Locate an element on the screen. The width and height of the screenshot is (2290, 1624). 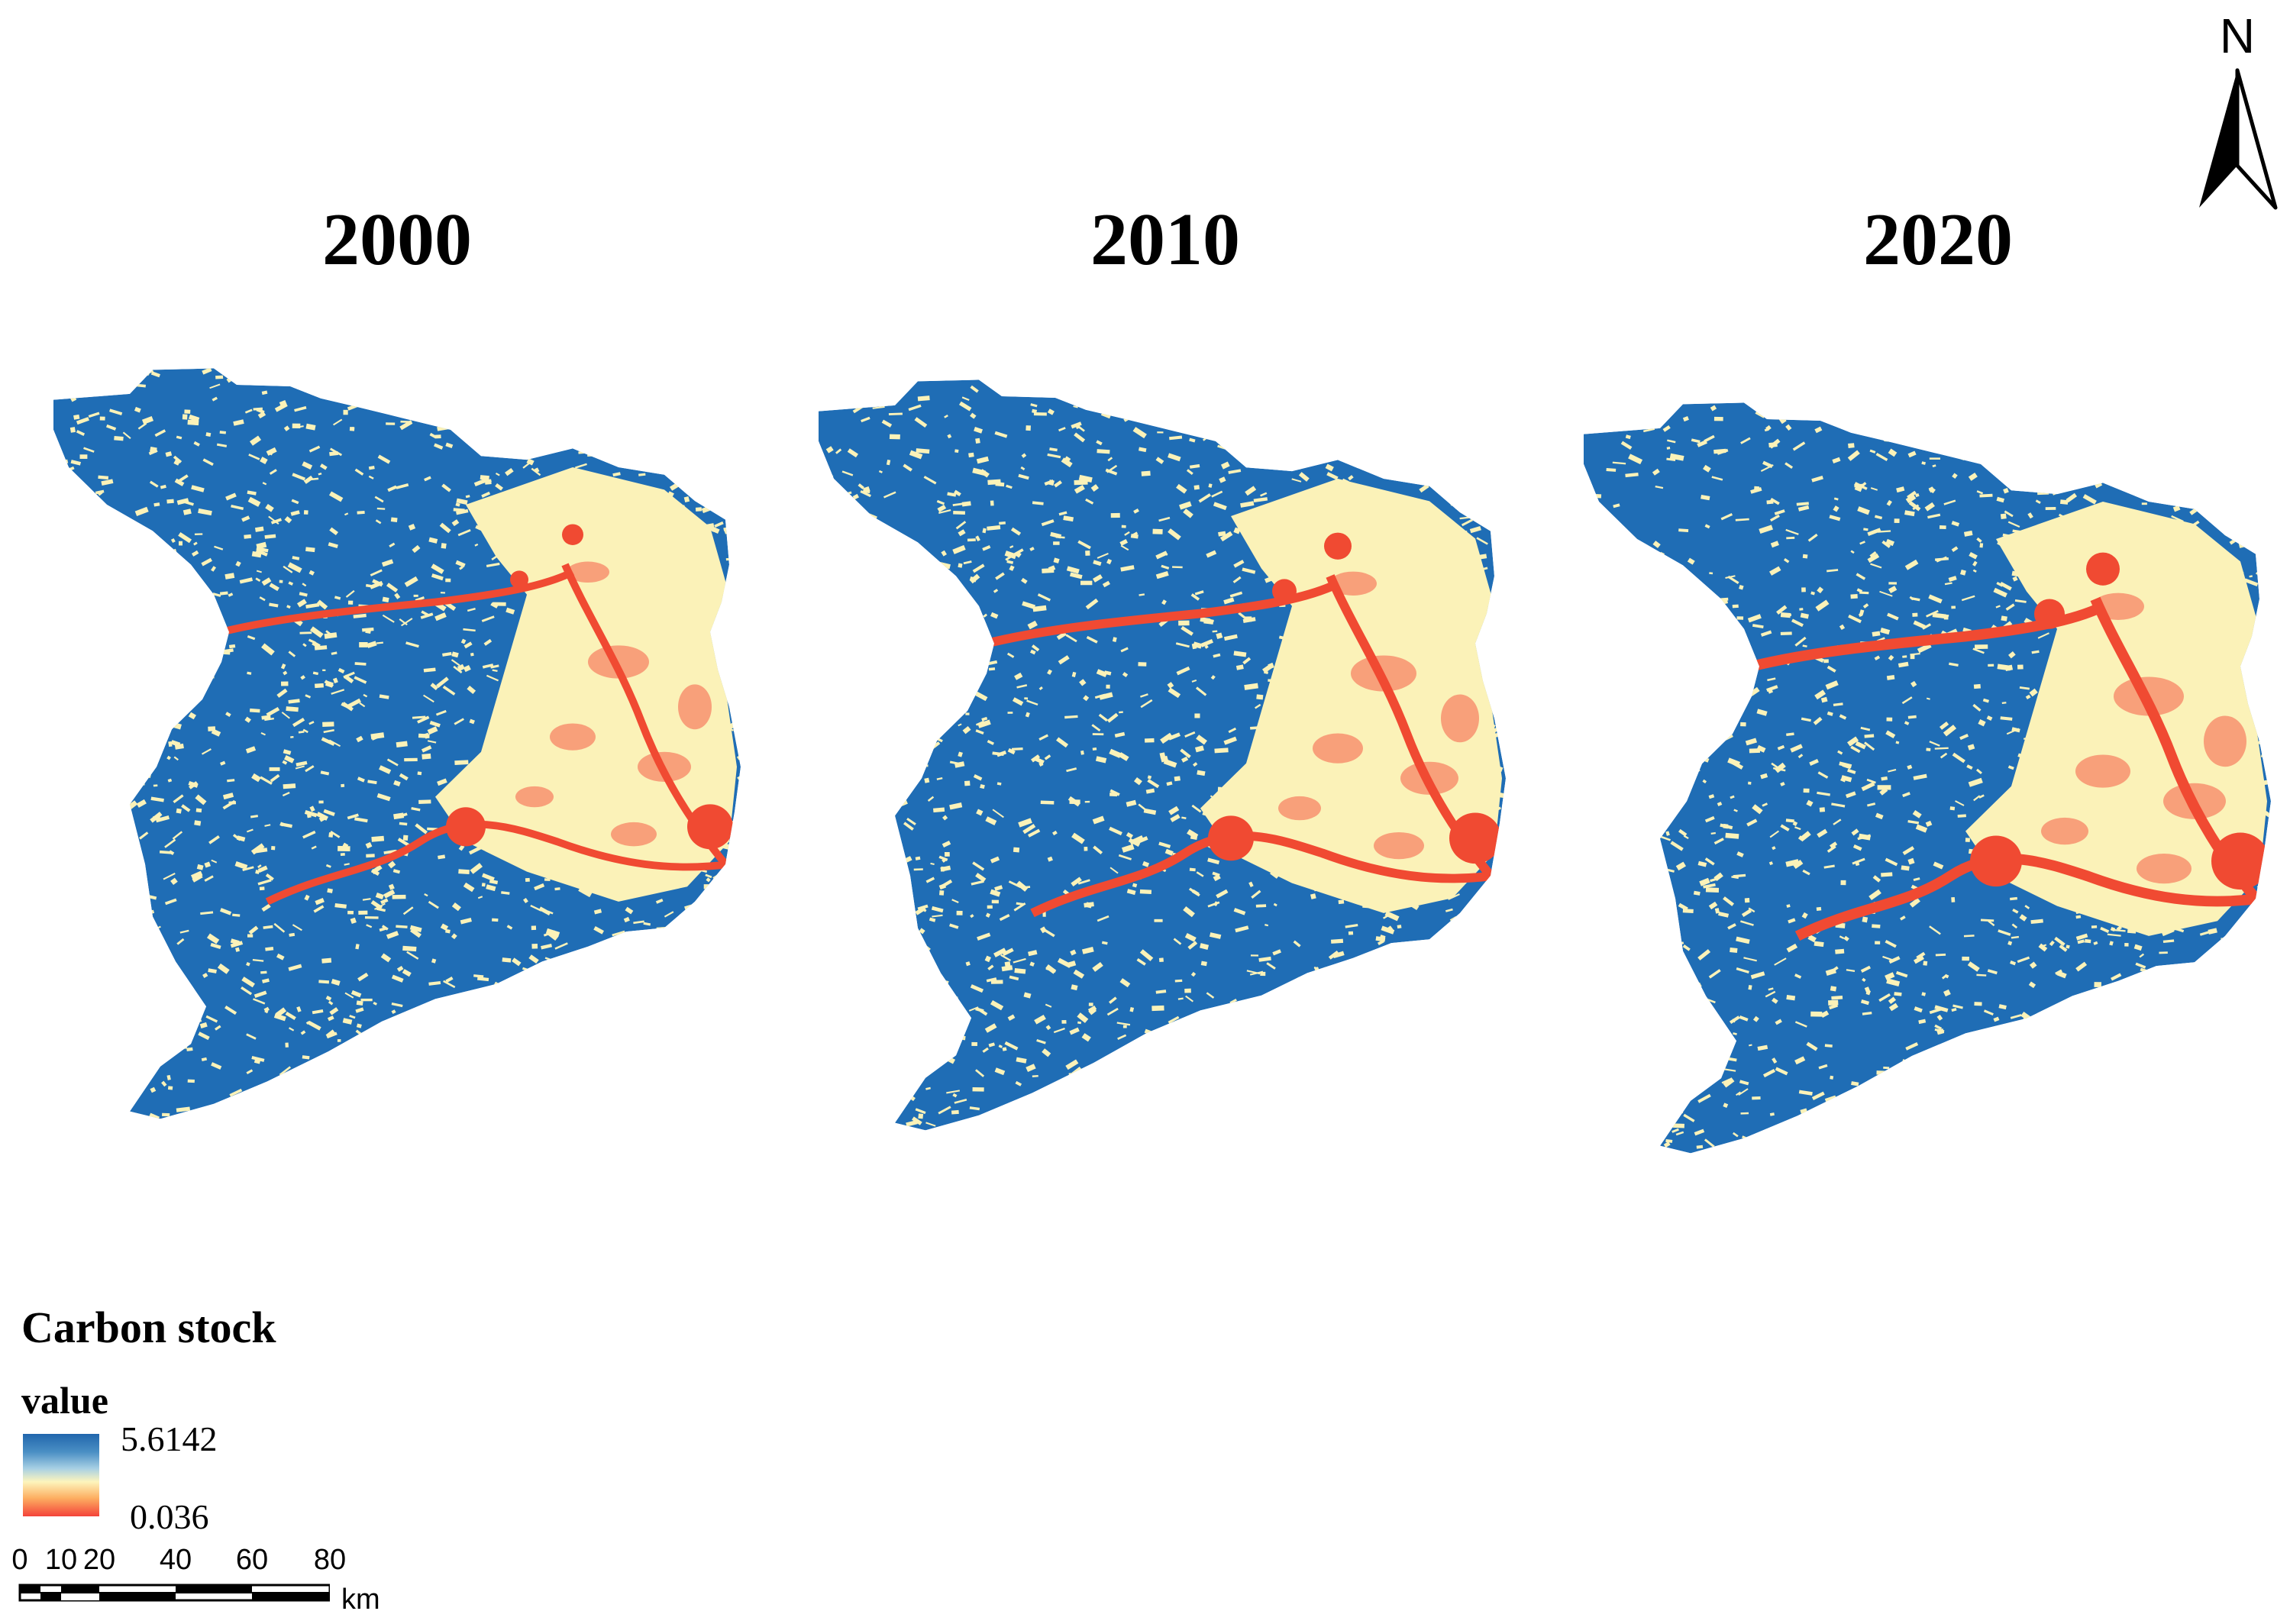
legend-title: Carbon stock is located at coordinates (148, 1327).